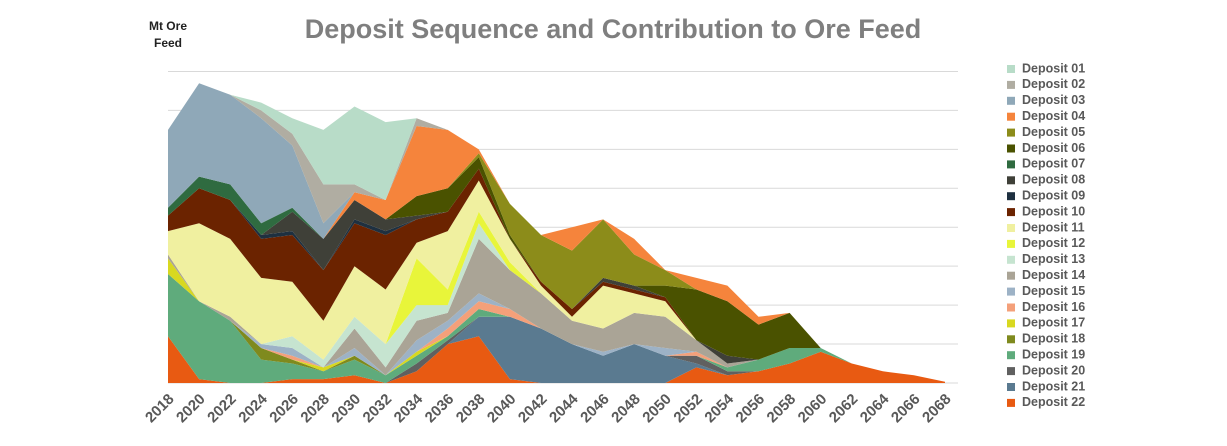  Describe the element at coordinates (595, 409) in the screenshot. I see `x-tick-label: 2046` at that location.